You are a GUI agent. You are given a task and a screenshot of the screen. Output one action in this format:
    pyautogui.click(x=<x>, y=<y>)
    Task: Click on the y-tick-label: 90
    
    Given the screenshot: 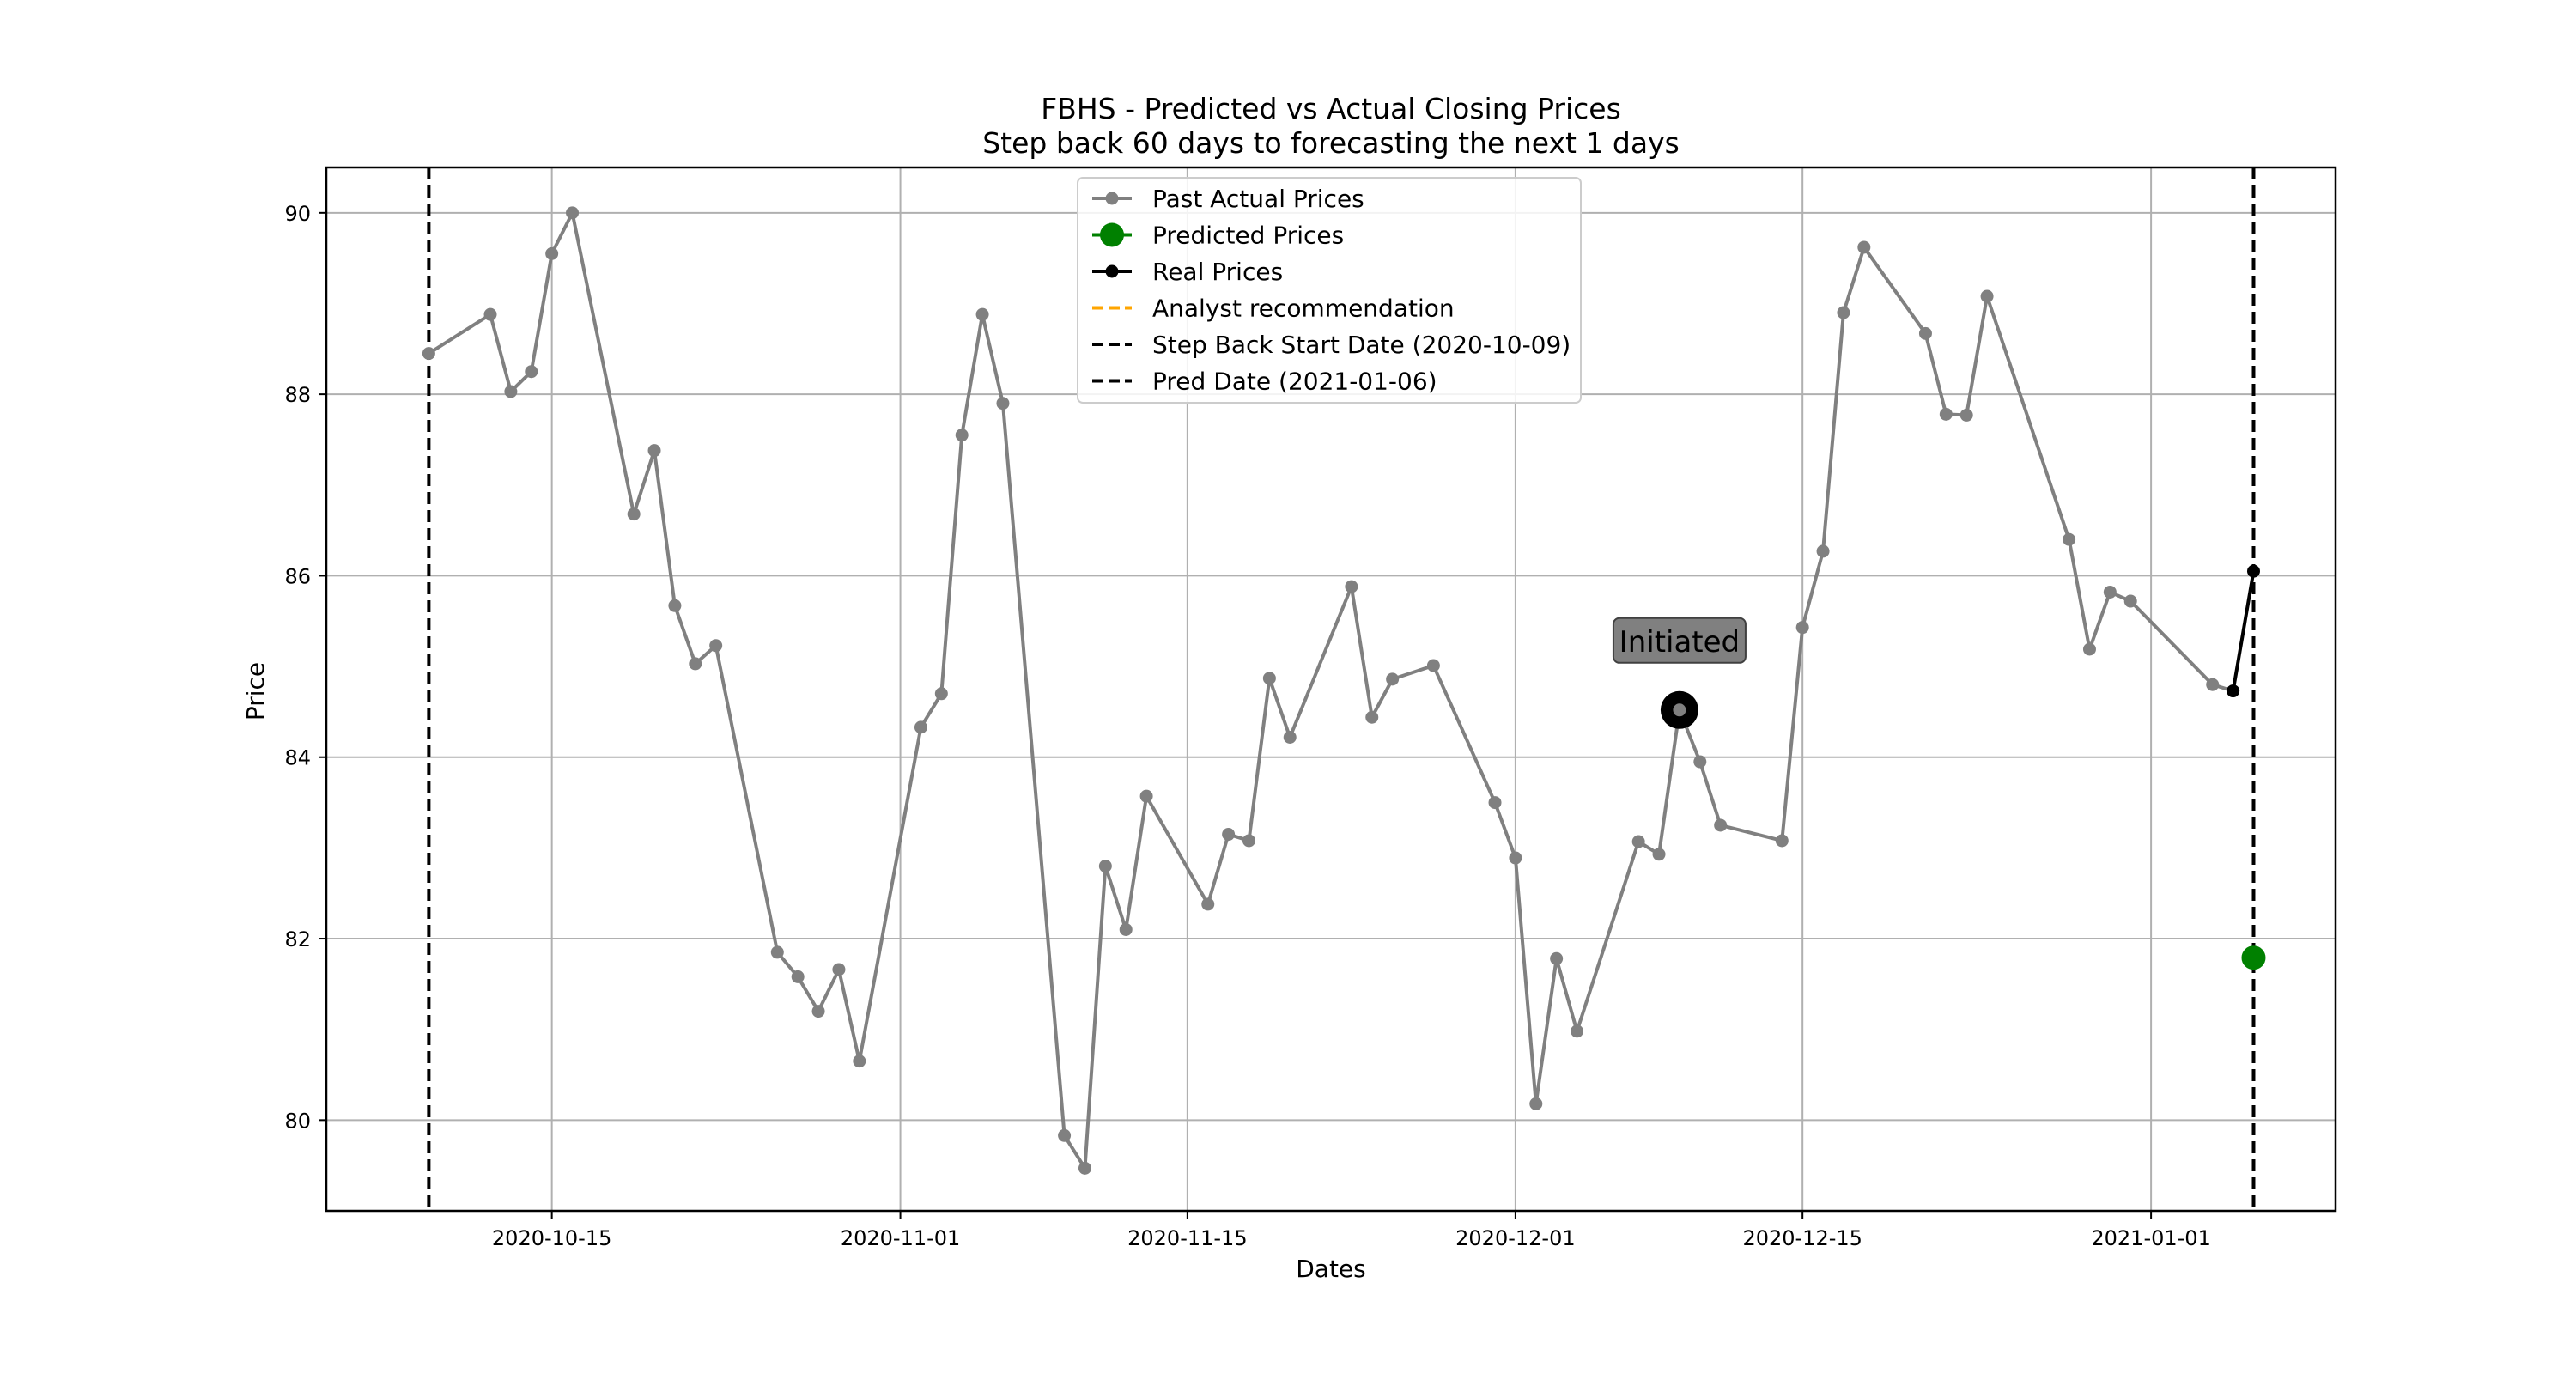 What is the action you would take?
    pyautogui.click(x=297, y=214)
    